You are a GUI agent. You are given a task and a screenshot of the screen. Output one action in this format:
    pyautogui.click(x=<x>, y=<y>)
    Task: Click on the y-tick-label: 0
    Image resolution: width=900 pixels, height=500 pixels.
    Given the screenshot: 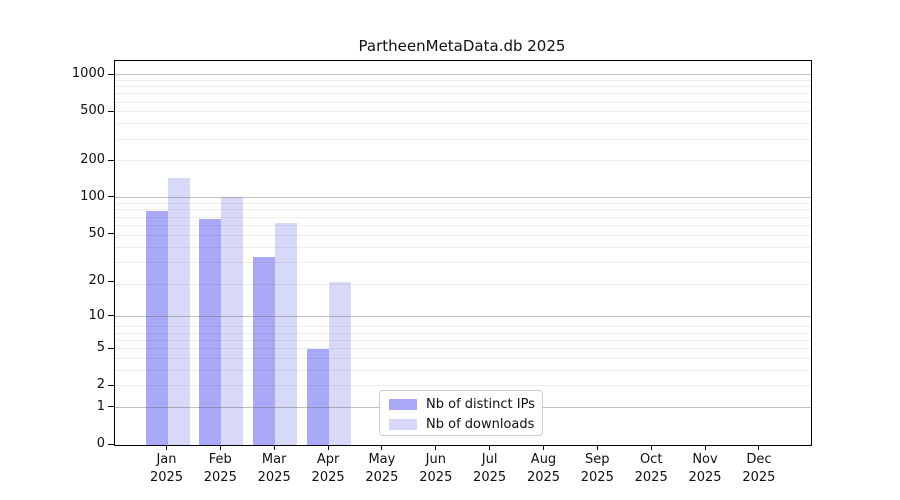 What is the action you would take?
    pyautogui.click(x=100, y=443)
    